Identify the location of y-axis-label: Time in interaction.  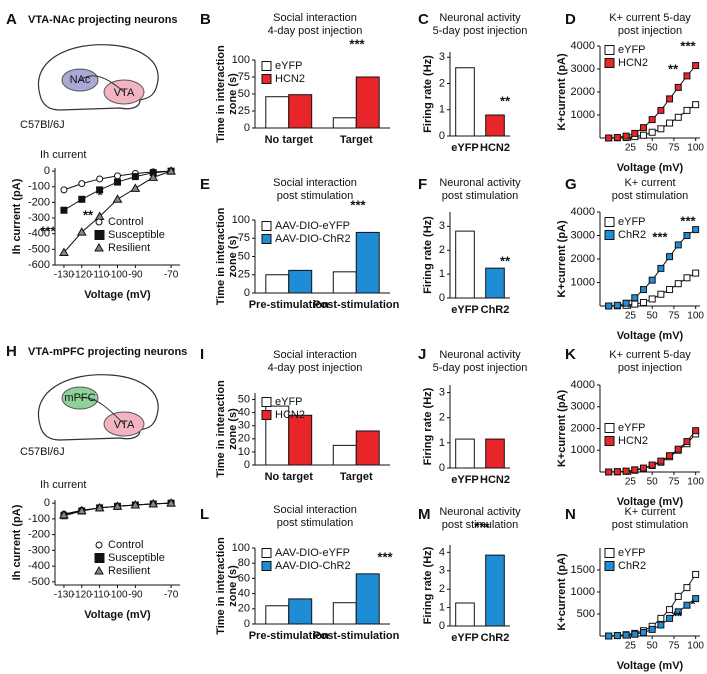
(221, 256).